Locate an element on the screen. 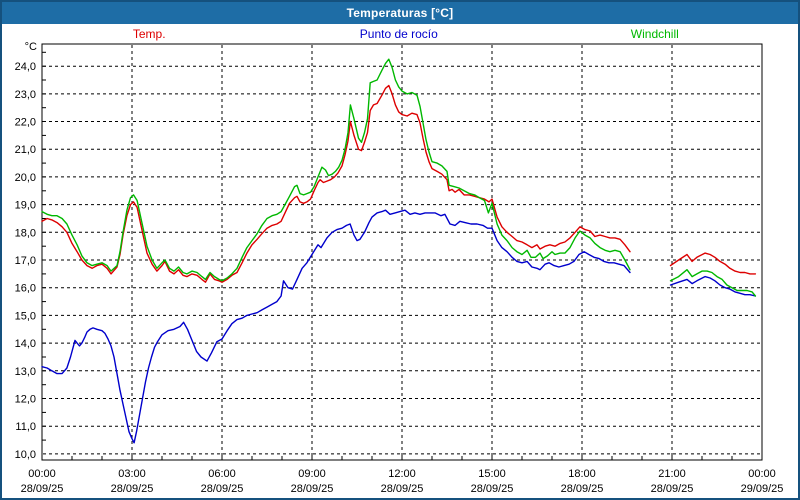 Image resolution: width=800 pixels, height=500 pixels. svg-text: 03:00 is located at coordinates (132, 474).